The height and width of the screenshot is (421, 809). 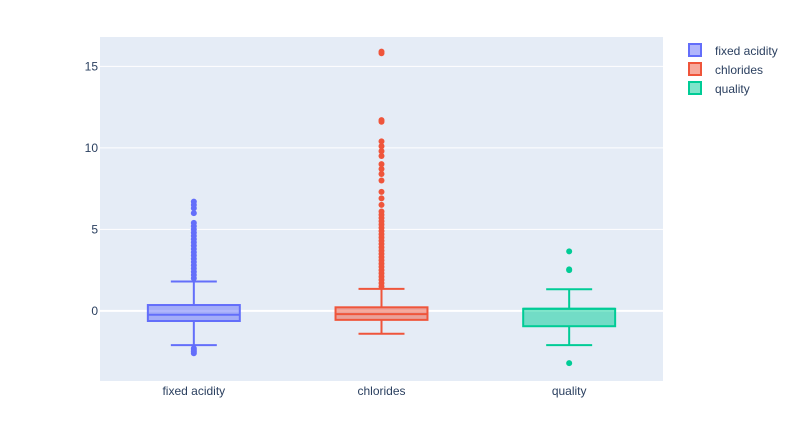 What do you see at coordinates (569, 391) in the screenshot?
I see `x-tick-label: quality` at bounding box center [569, 391].